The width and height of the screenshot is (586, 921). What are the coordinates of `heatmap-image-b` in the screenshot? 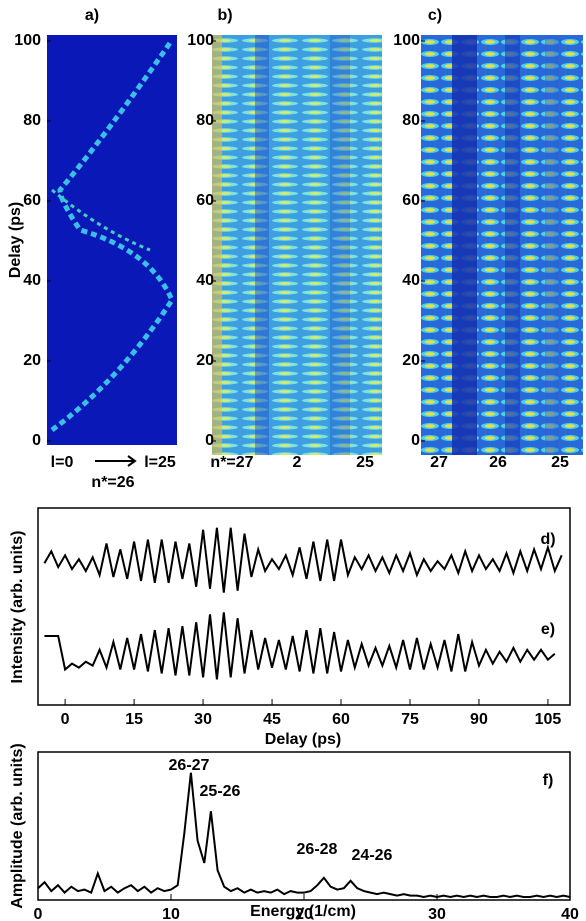 It's located at (297, 245).